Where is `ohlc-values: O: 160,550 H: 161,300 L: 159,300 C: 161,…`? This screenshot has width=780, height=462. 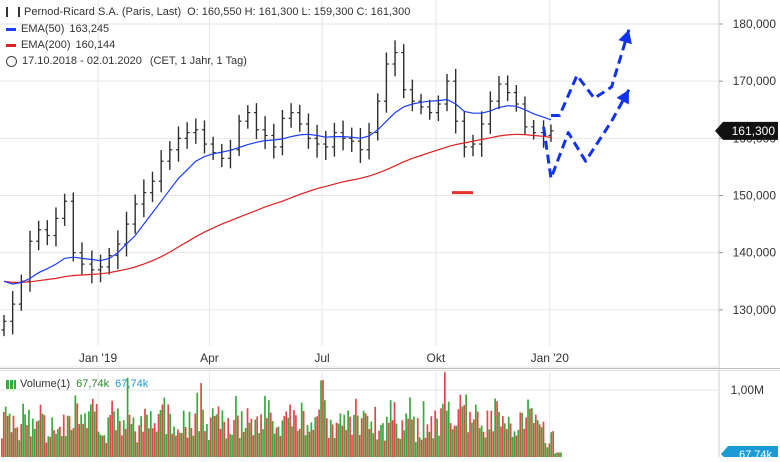
ohlc-values: O: 160,550 H: 161,300 L: 159,300 C: 161,… is located at coordinates (299, 12).